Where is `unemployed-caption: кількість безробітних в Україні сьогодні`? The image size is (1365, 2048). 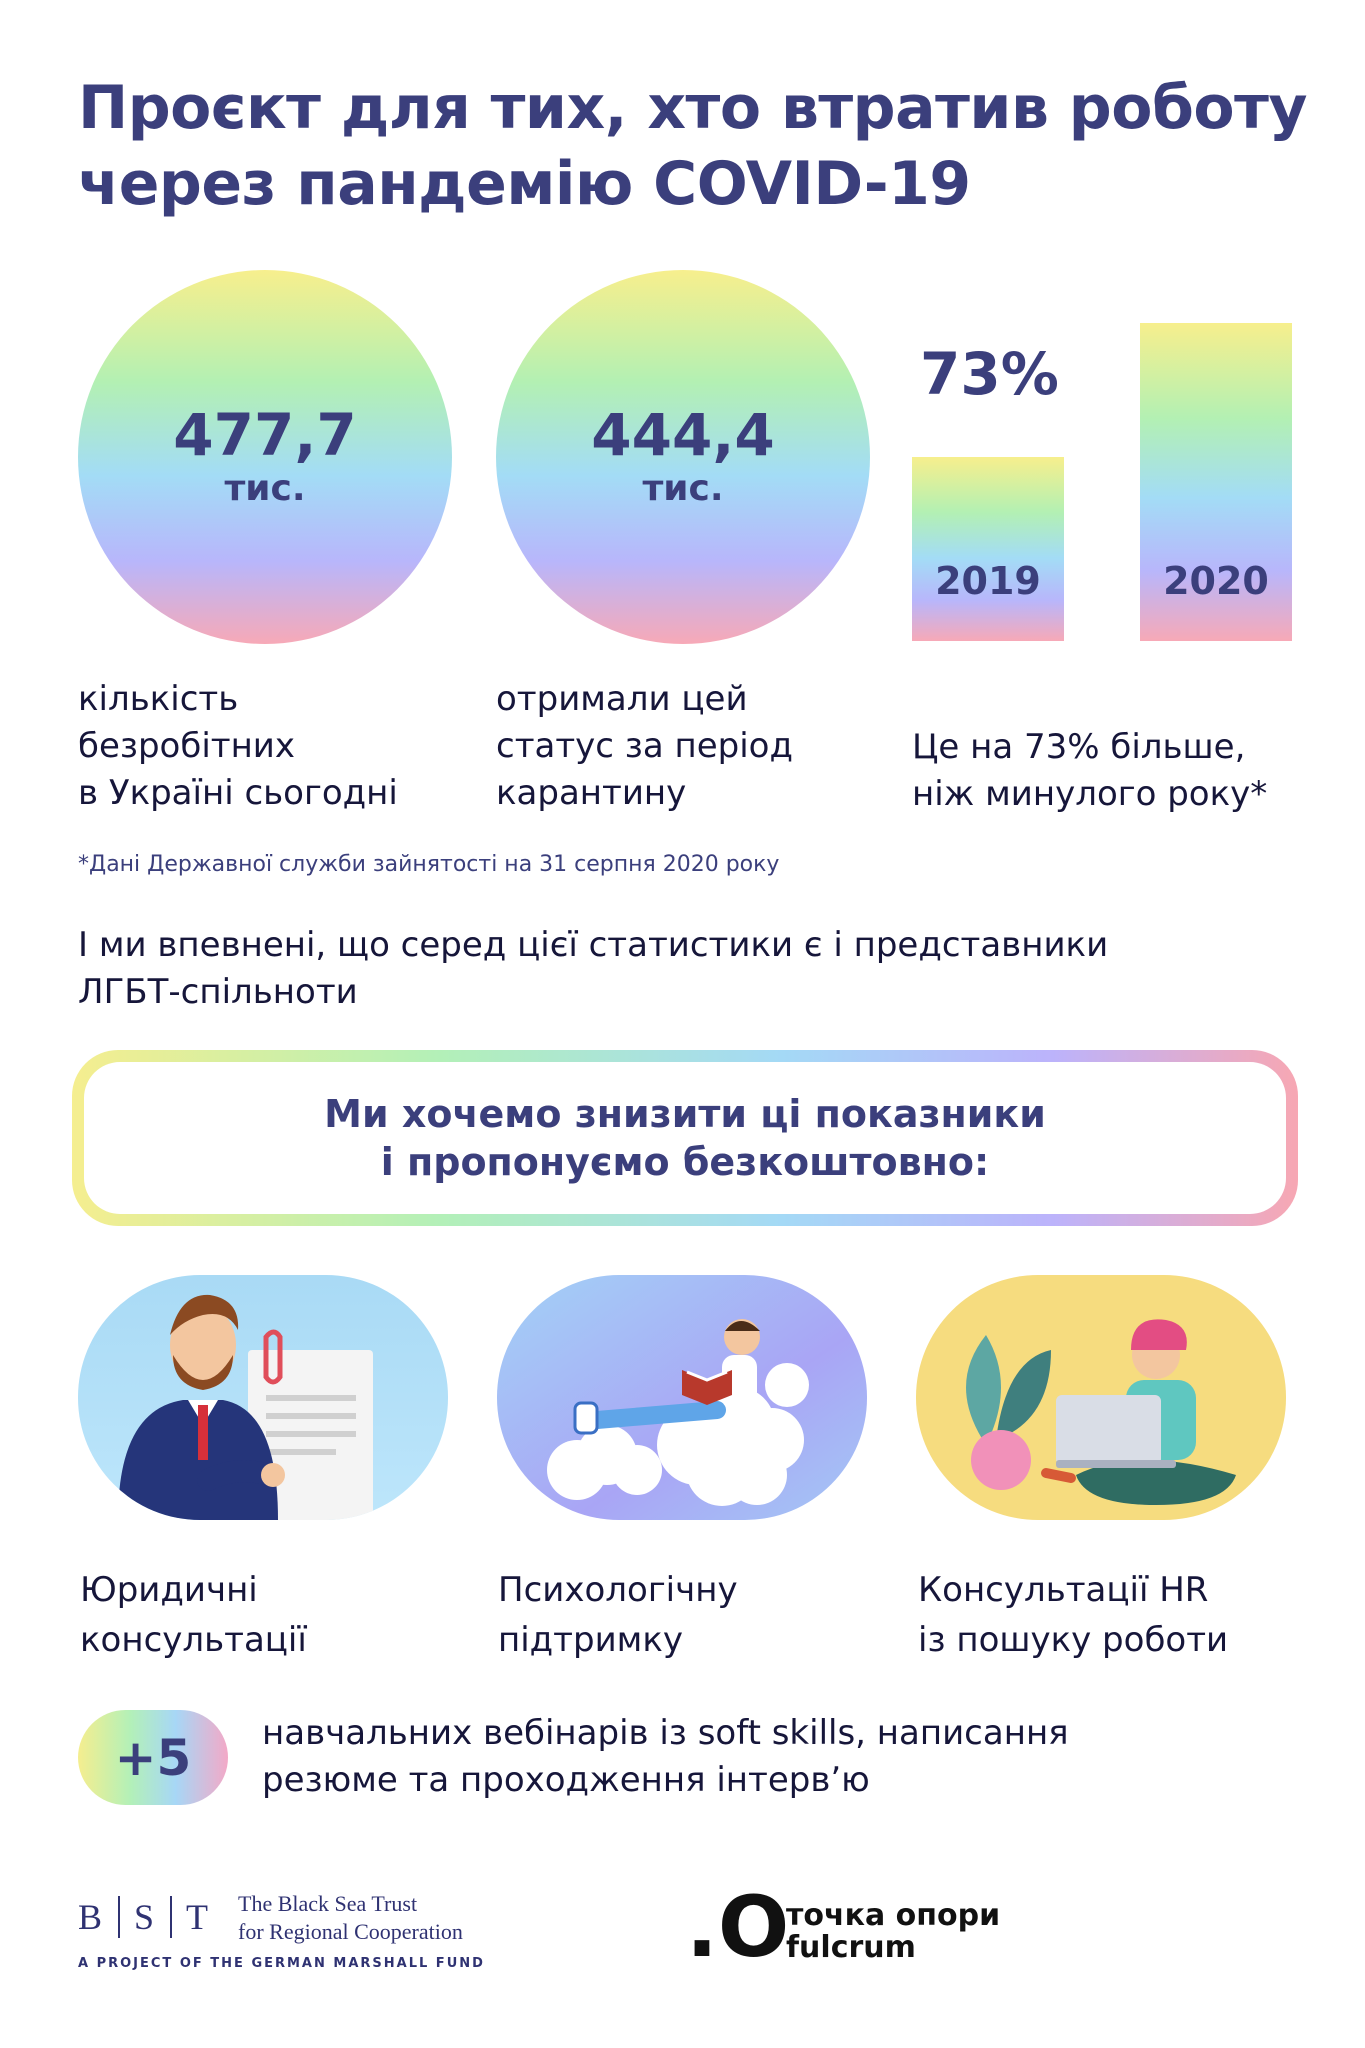
unemployed-caption: кількість безробітних в Україні сьогодні is located at coordinates (278, 746).